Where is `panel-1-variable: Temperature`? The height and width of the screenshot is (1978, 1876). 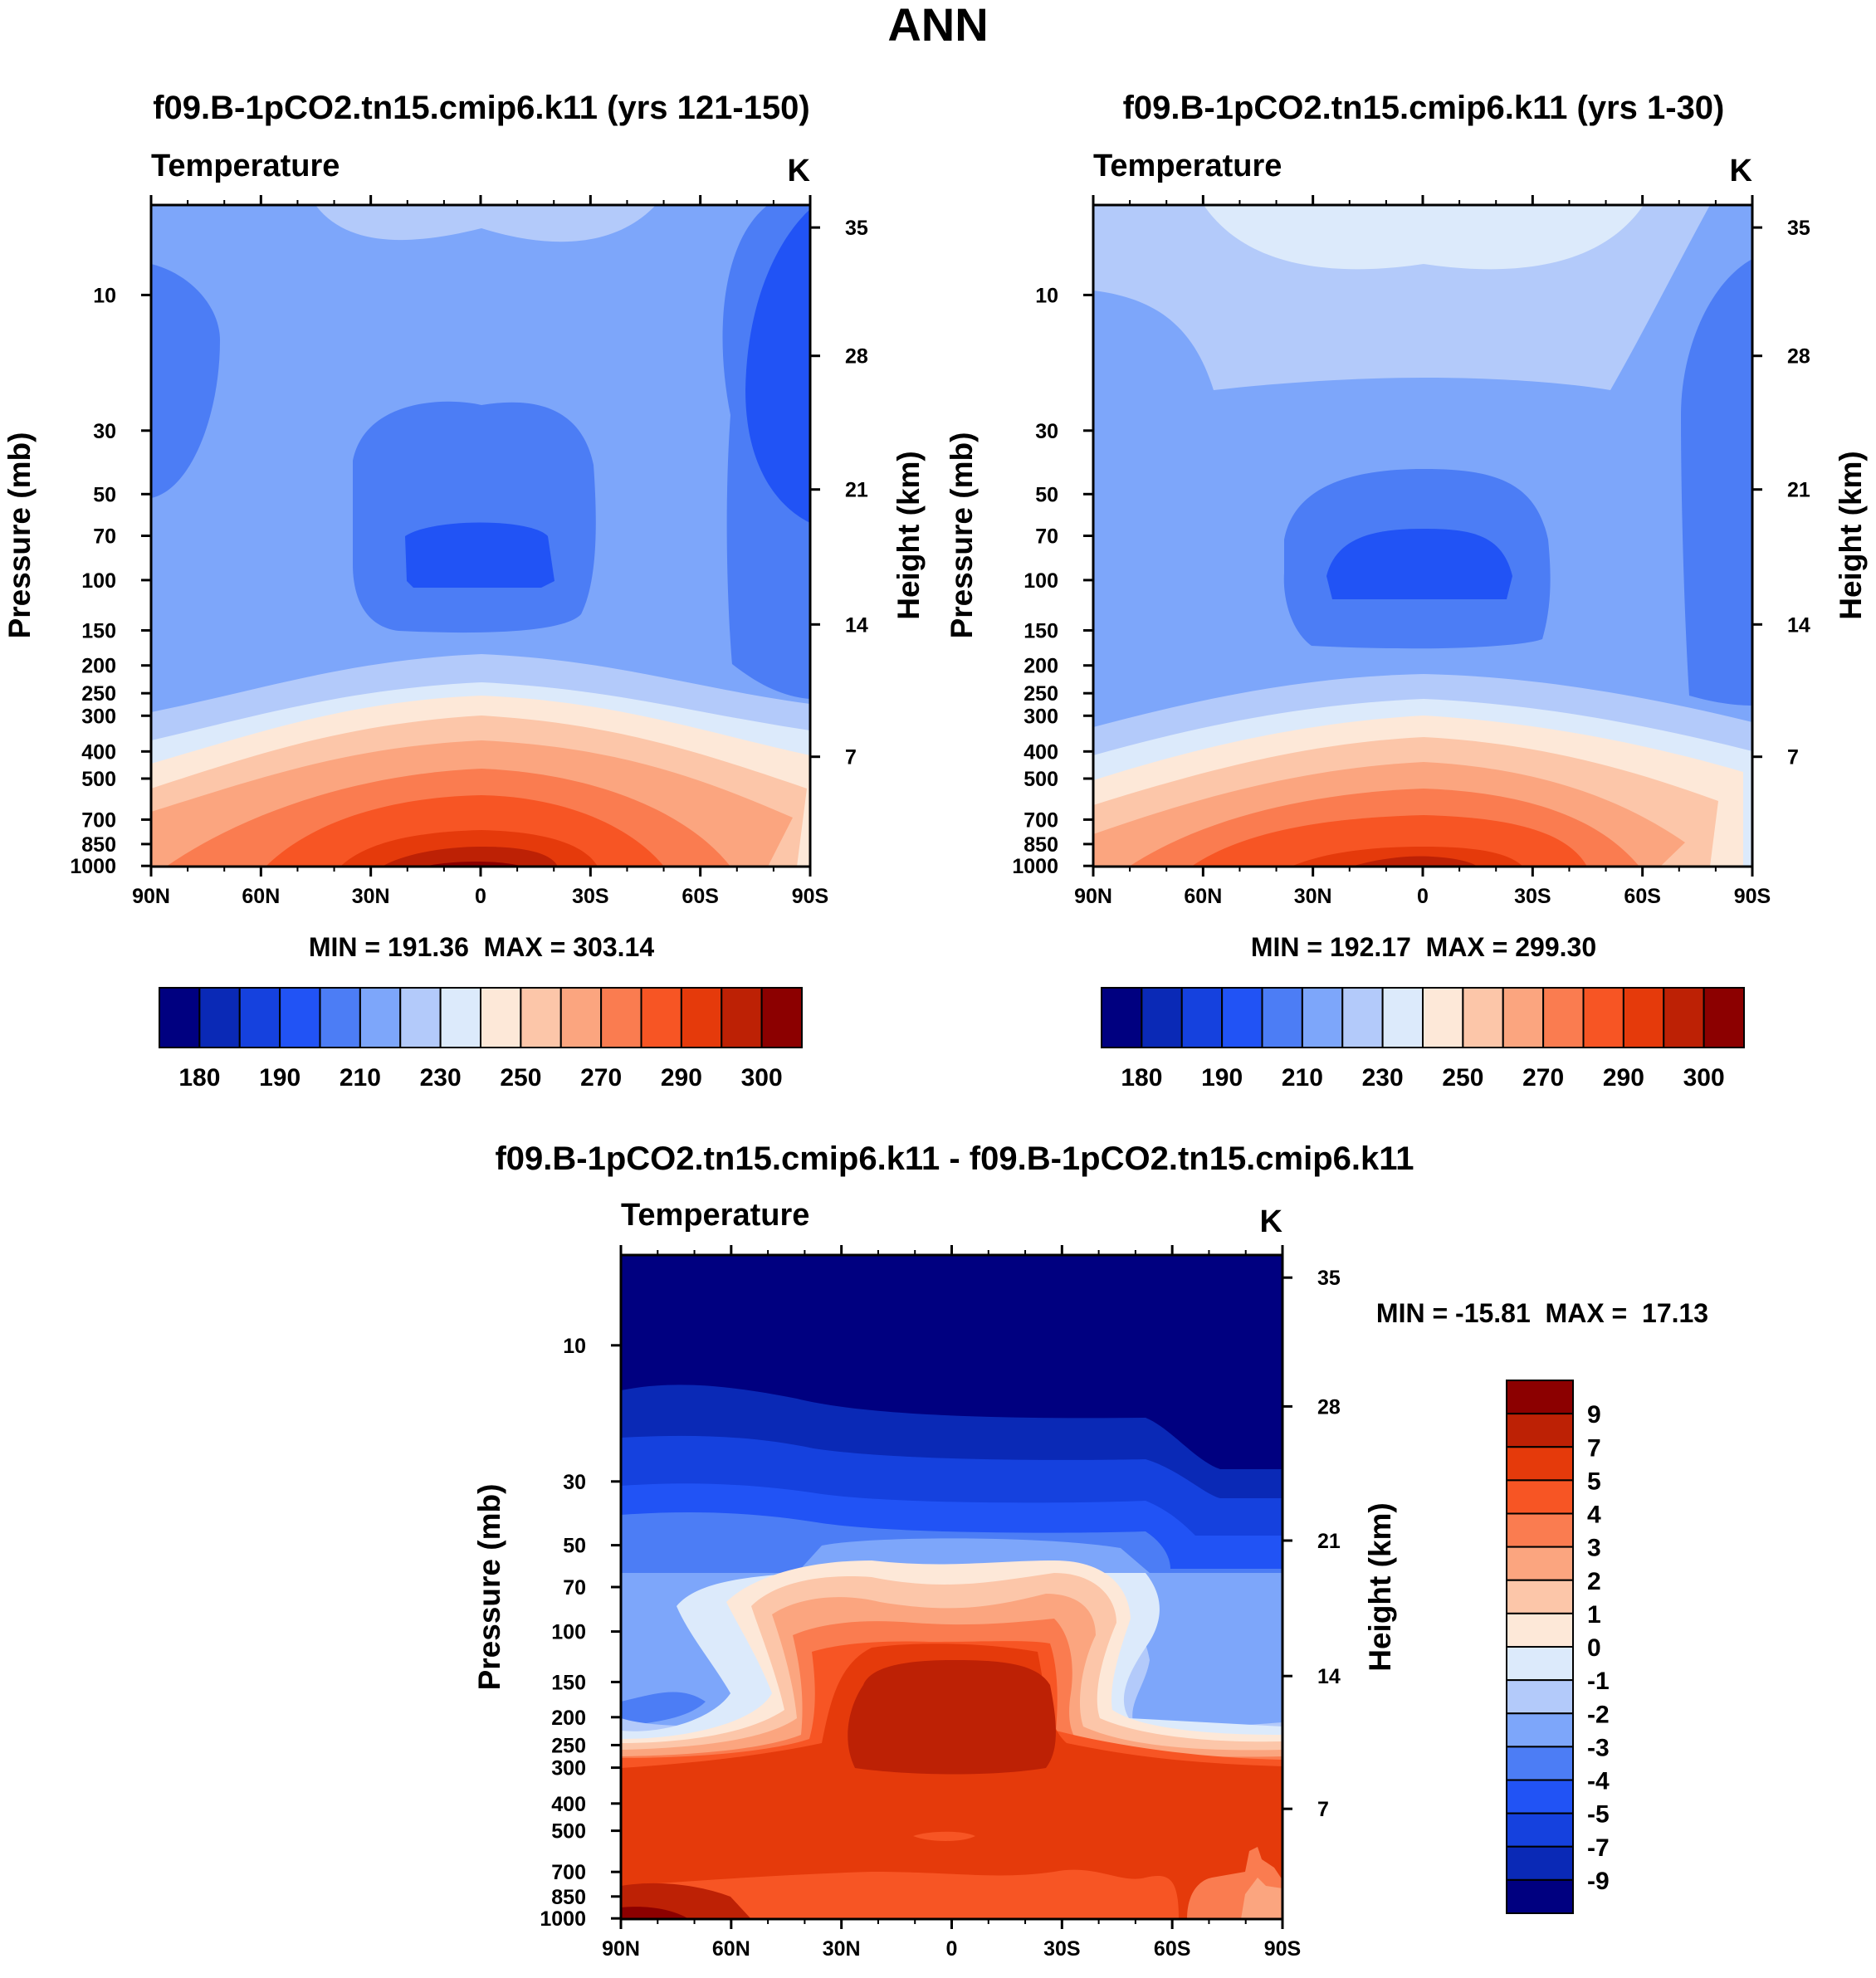 panel-1-variable: Temperature is located at coordinates (246, 166).